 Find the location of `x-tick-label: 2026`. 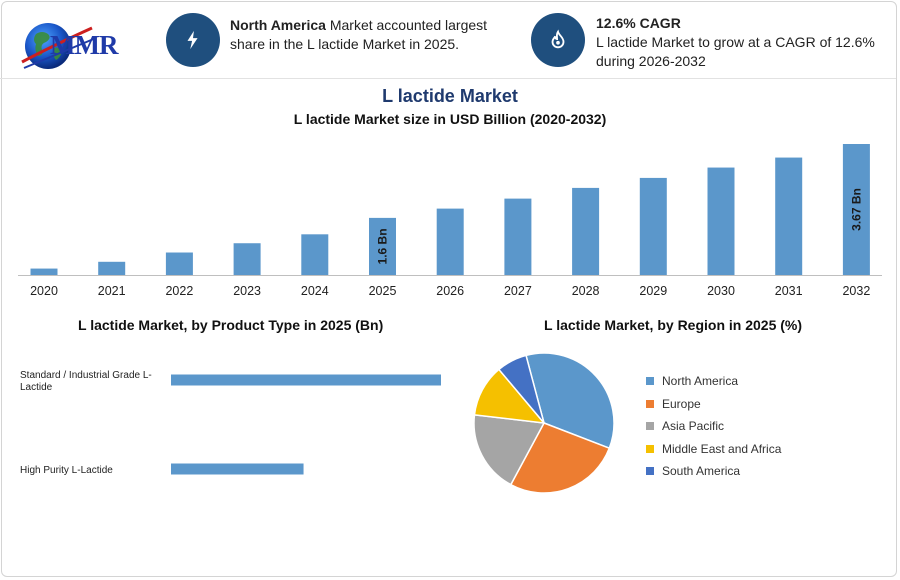

x-tick-label: 2026 is located at coordinates (450, 291).